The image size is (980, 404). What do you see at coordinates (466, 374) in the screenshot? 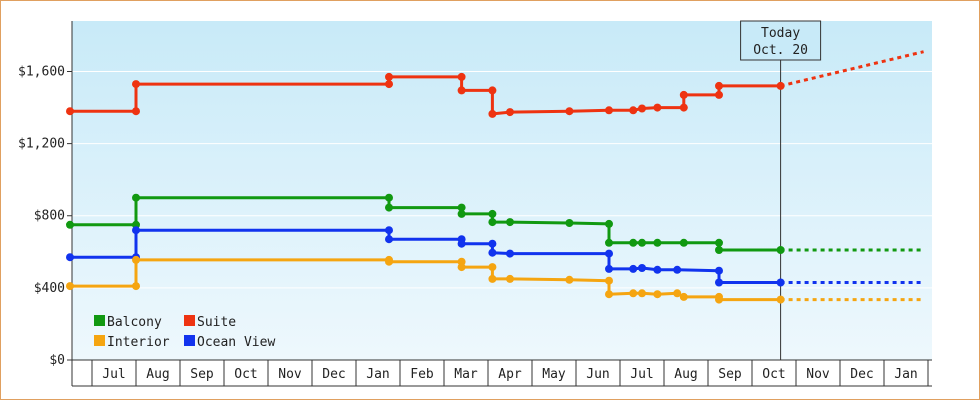
I see `month-label: Mar` at bounding box center [466, 374].